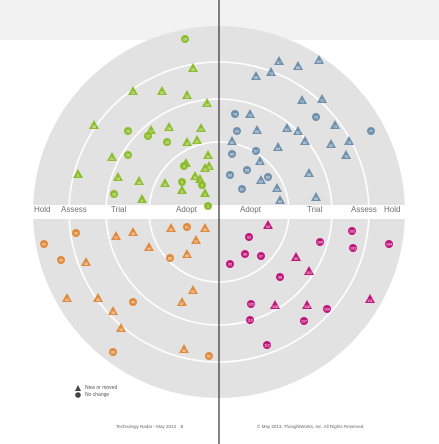 This screenshot has height=444, width=439. What do you see at coordinates (277, 187) in the screenshot?
I see `blip-64: 64` at bounding box center [277, 187].